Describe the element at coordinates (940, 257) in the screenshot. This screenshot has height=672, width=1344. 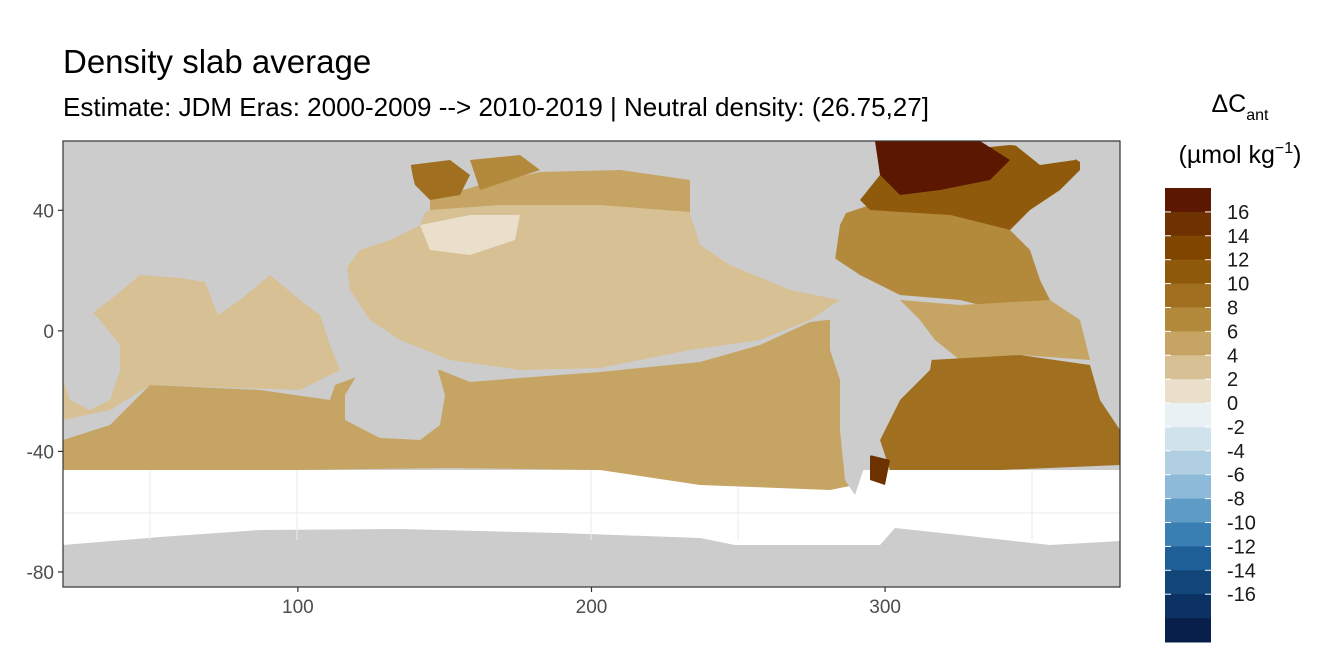
I see `north-atlantic-subtropical` at that location.